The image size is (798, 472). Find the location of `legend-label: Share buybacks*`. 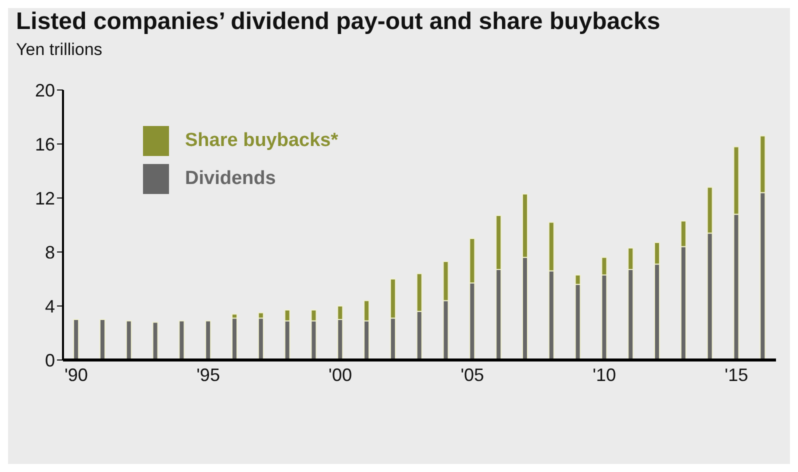

legend-label: Share buybacks* is located at coordinates (261, 141).